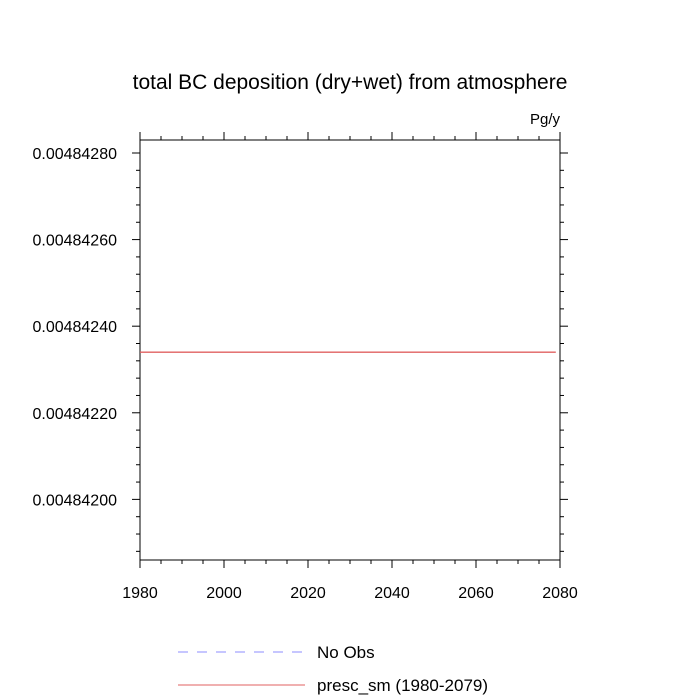 The height and width of the screenshot is (700, 700). Describe the element at coordinates (402, 685) in the screenshot. I see `legend-label: presc_sm (1980-2079)` at that location.